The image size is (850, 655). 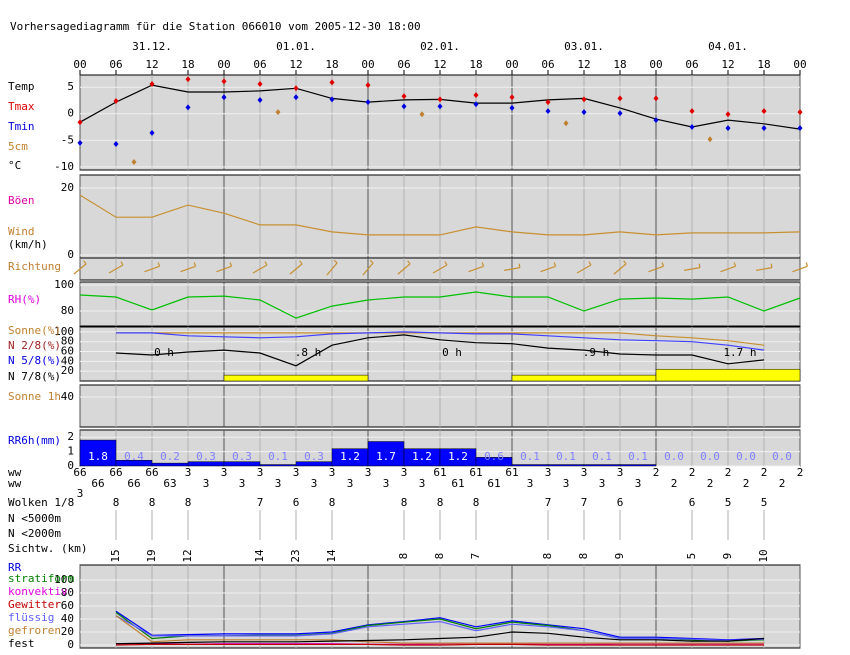 I want to click on visibility-value: 19, so click(x=151, y=555).